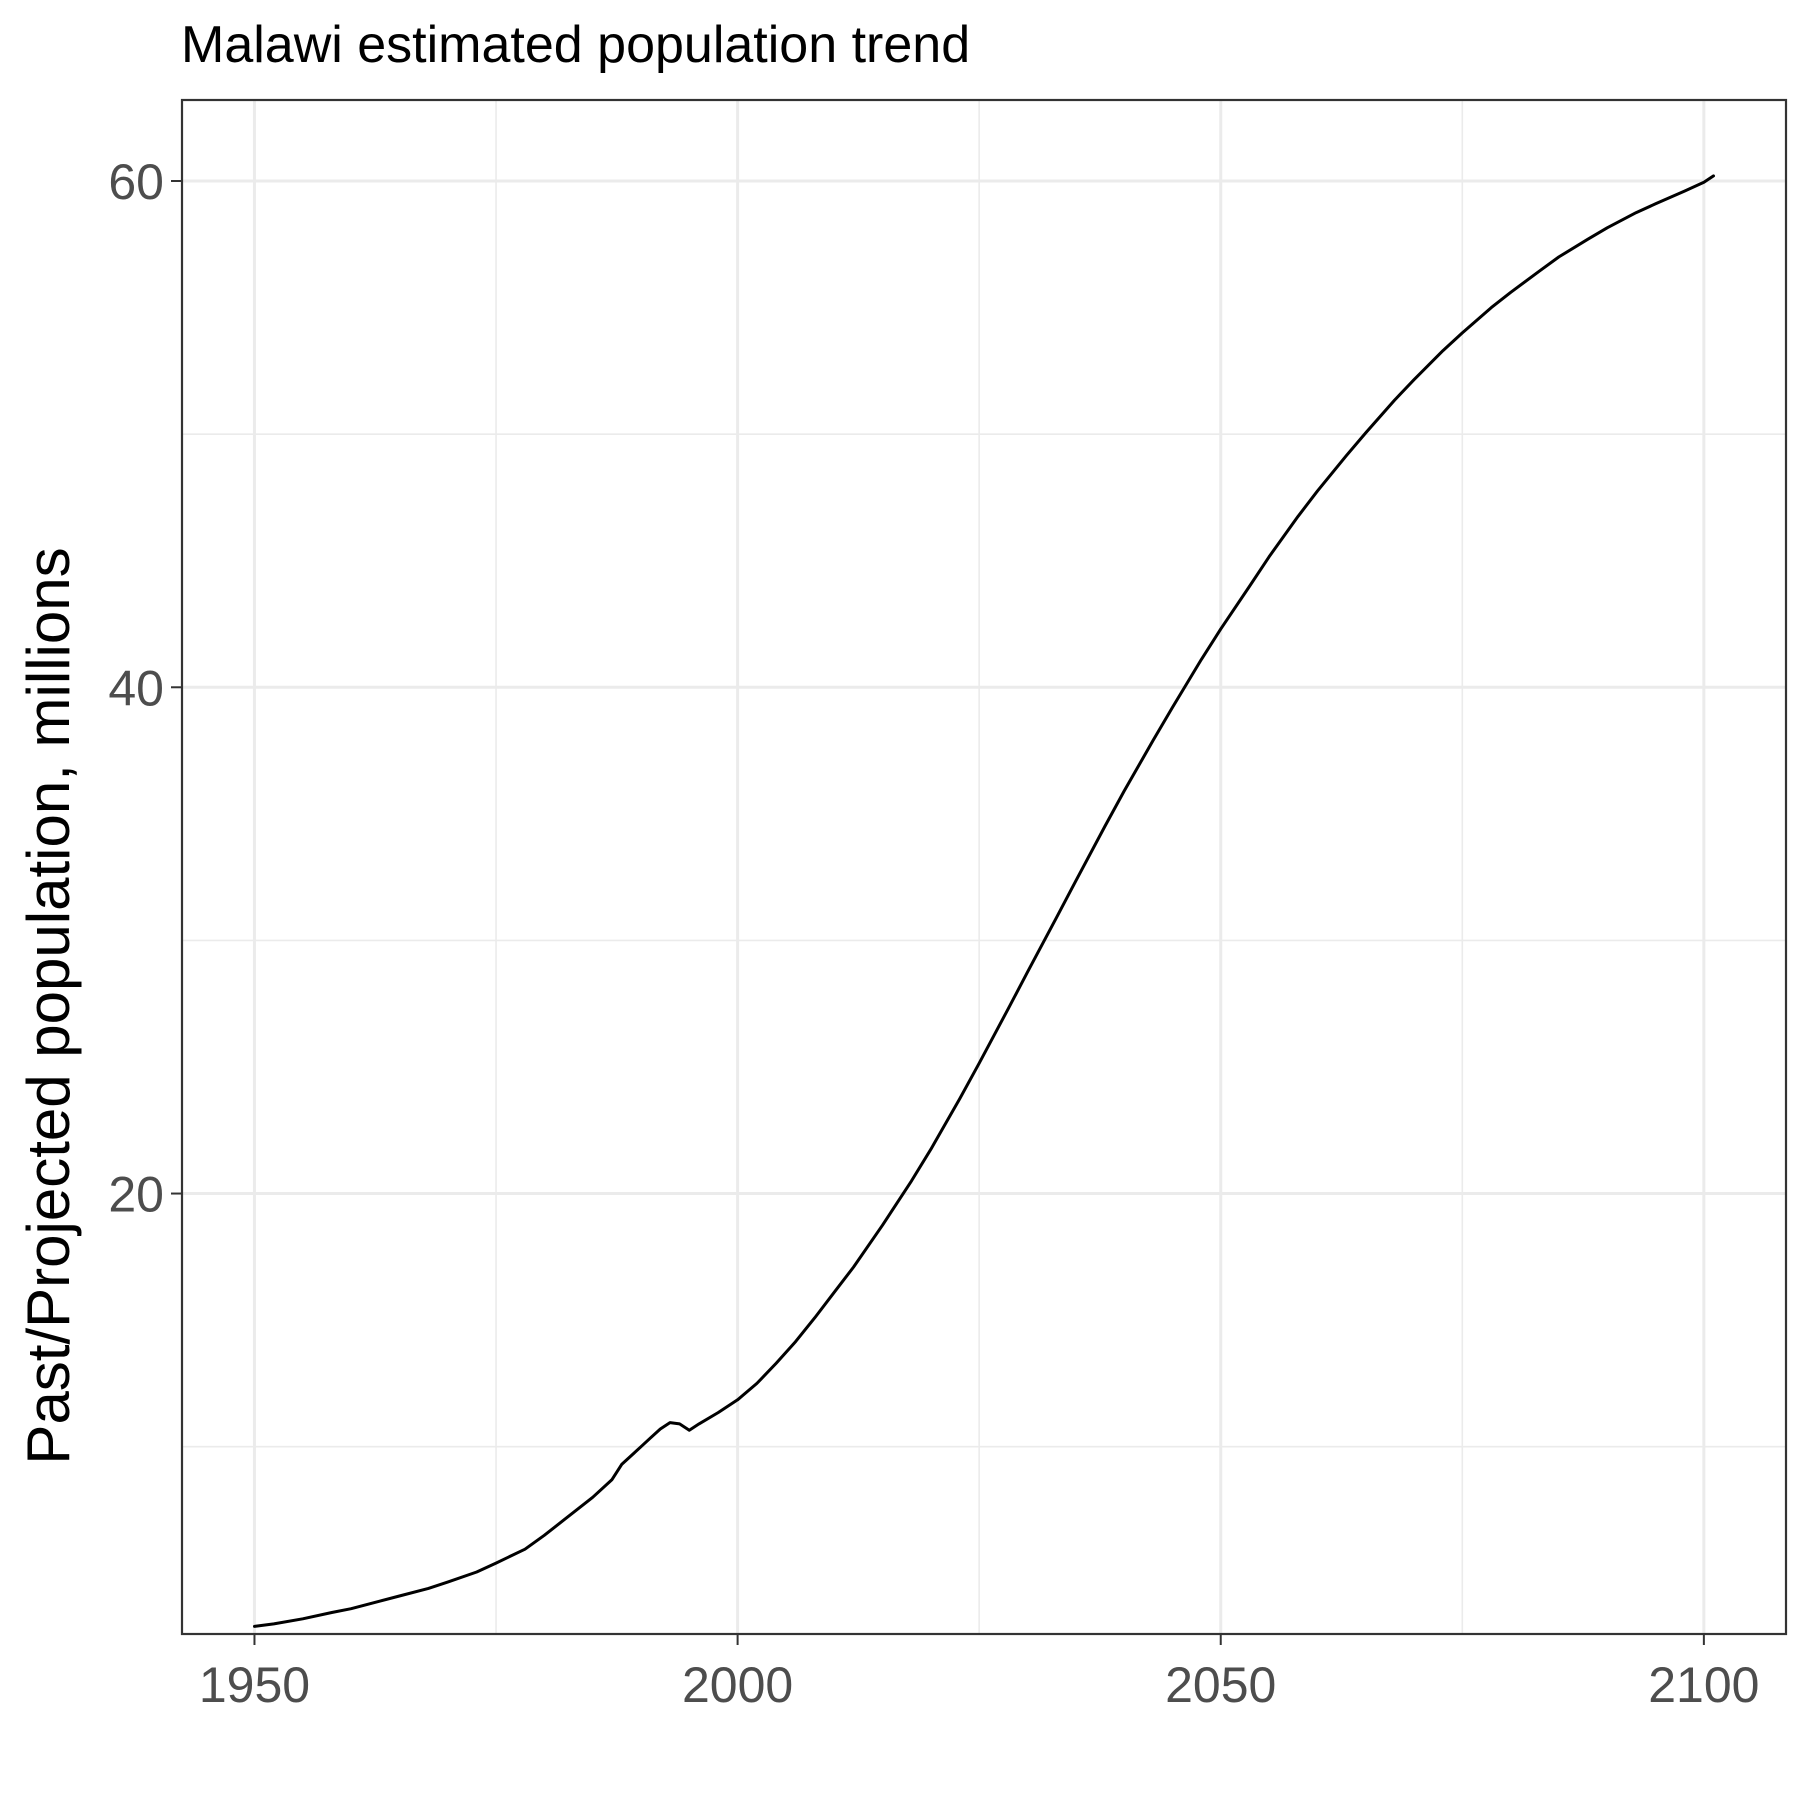 Image resolution: width=1800 pixels, height=1800 pixels. What do you see at coordinates (254, 1685) in the screenshot?
I see `x-tick-label: 1950` at bounding box center [254, 1685].